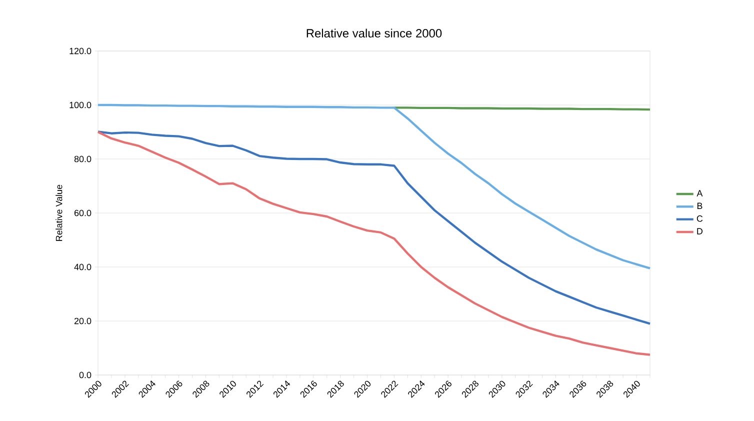 The width and height of the screenshot is (754, 421). I want to click on legend-label: A, so click(699, 193).